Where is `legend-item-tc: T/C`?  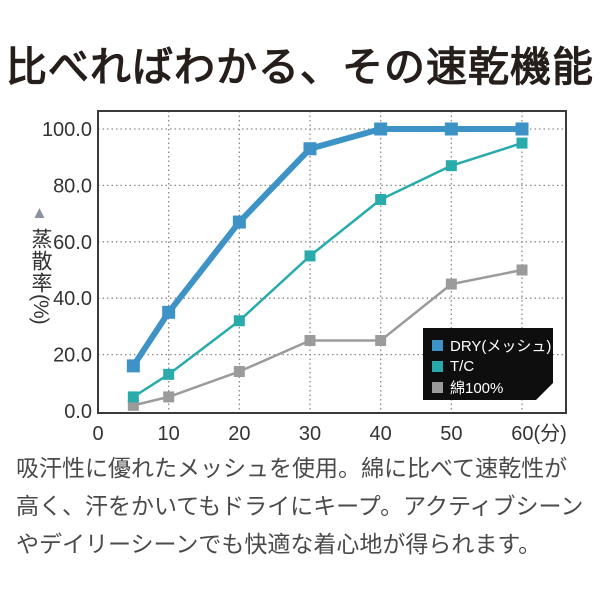
legend-item-tc: T/C is located at coordinates (492, 366).